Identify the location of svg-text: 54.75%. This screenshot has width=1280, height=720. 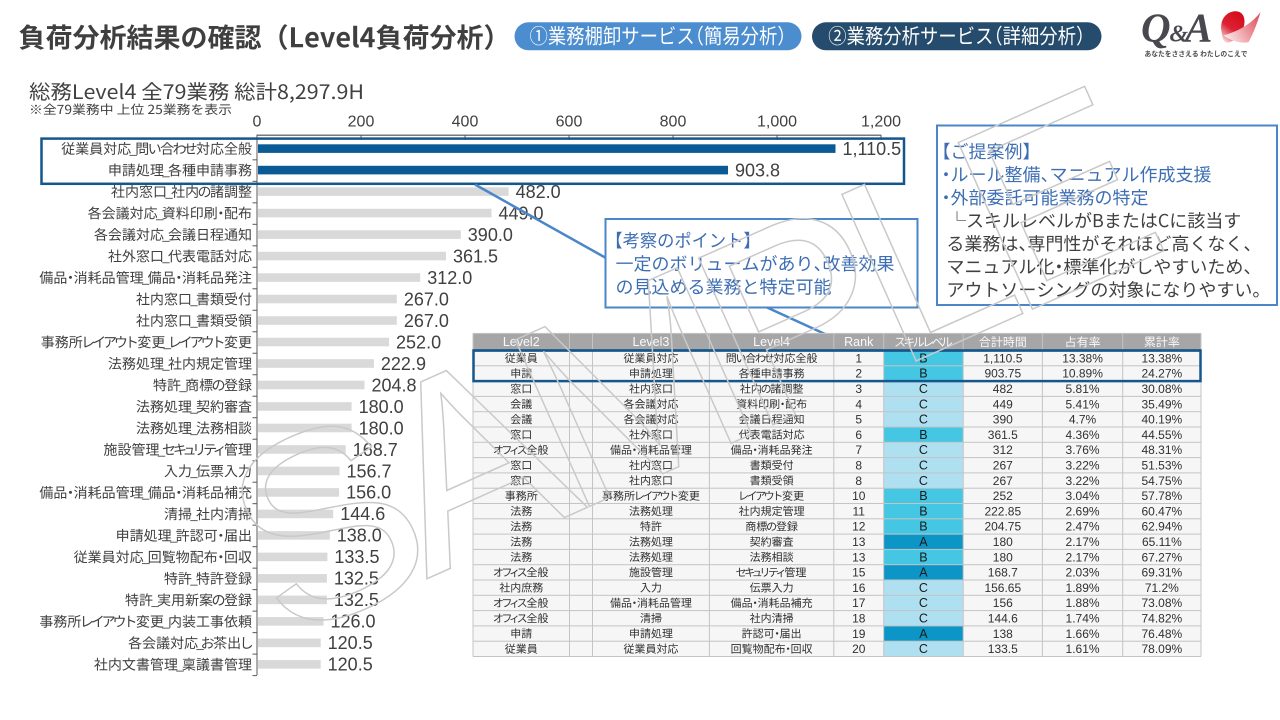
(1161, 481).